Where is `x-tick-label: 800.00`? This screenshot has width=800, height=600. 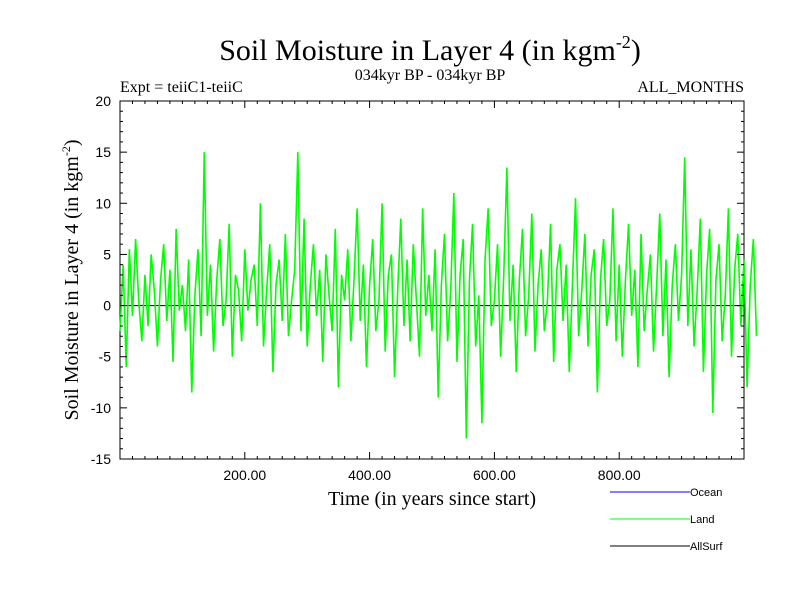
x-tick-label: 800.00 is located at coordinates (619, 475).